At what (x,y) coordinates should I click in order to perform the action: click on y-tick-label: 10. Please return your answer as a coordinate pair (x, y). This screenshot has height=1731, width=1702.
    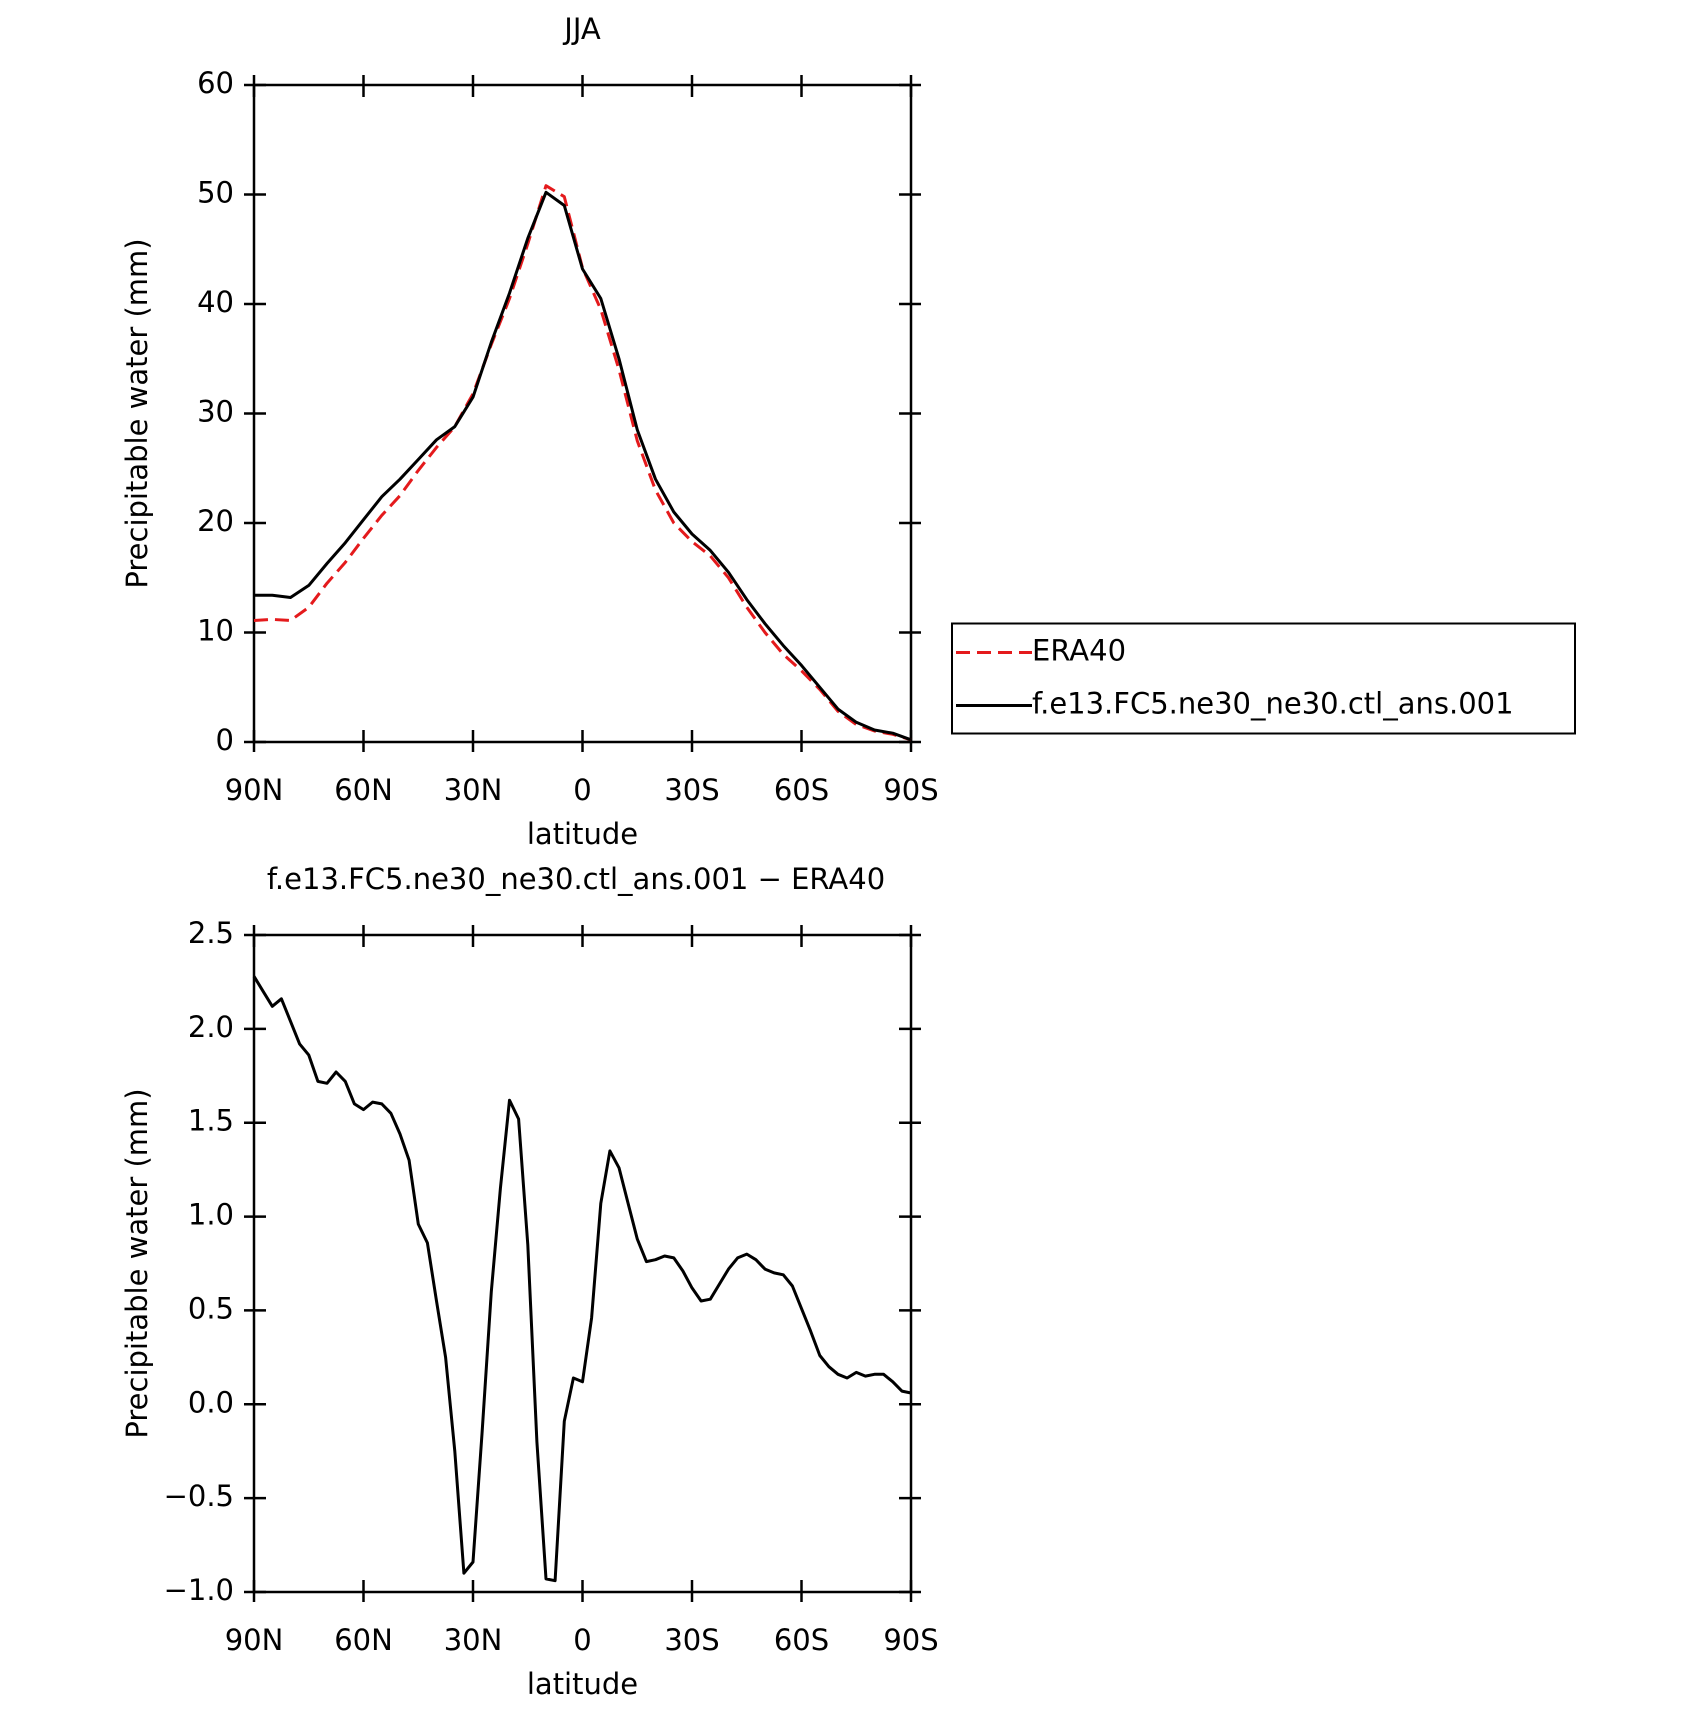
    Looking at the image, I should click on (215, 631).